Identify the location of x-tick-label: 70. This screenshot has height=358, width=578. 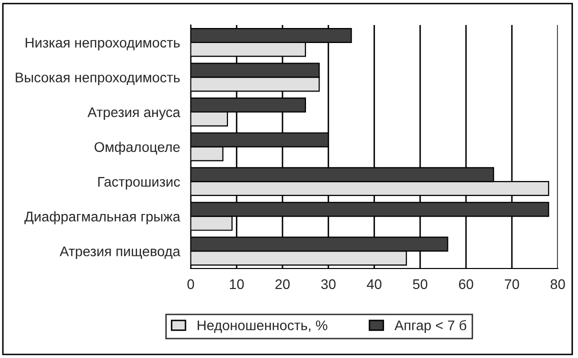
(512, 284).